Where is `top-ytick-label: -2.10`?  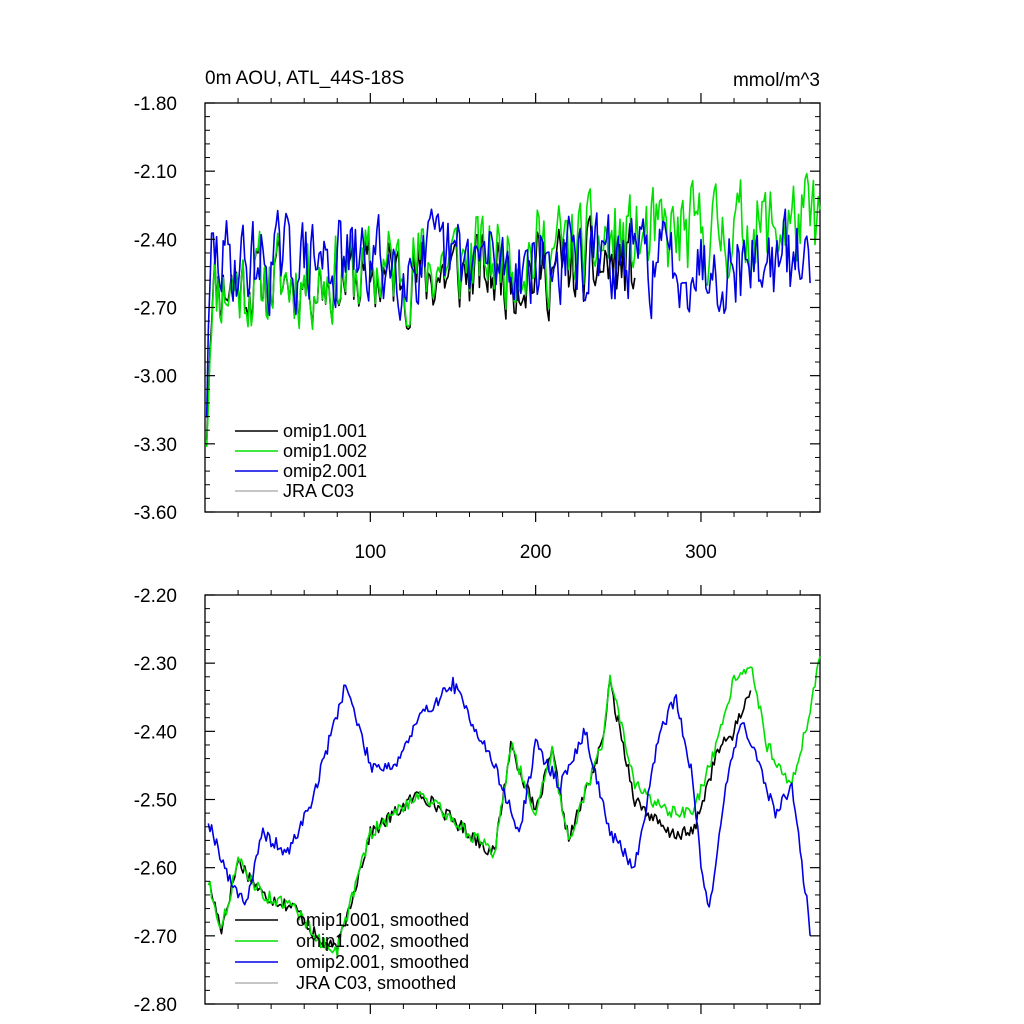
top-ytick-label: -2.10 is located at coordinates (155, 172).